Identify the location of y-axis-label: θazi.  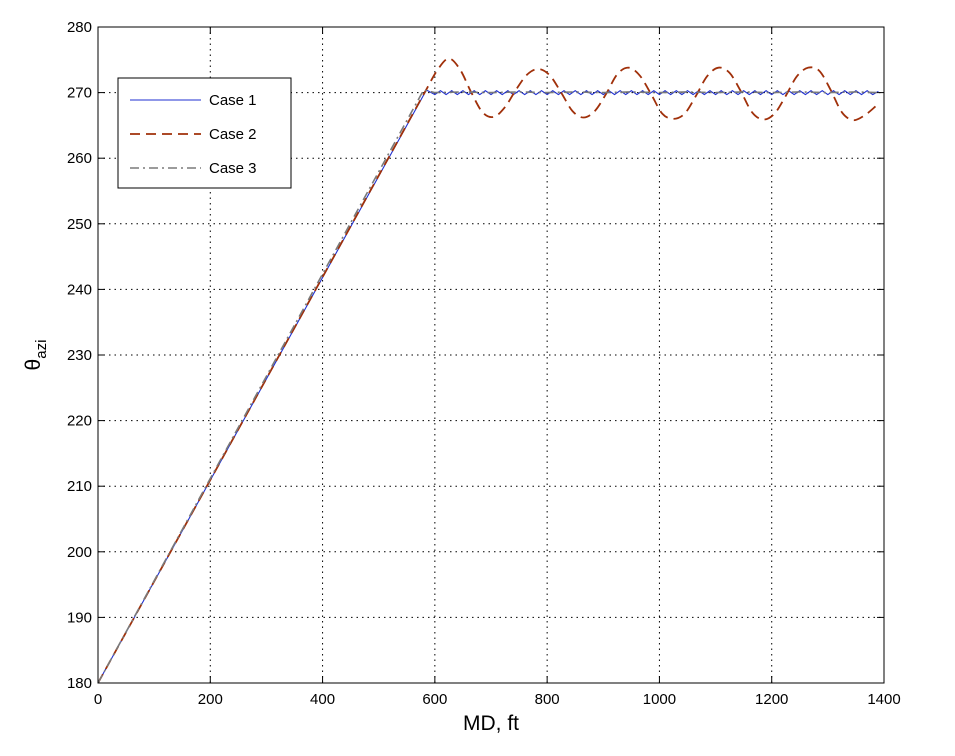
(36, 355).